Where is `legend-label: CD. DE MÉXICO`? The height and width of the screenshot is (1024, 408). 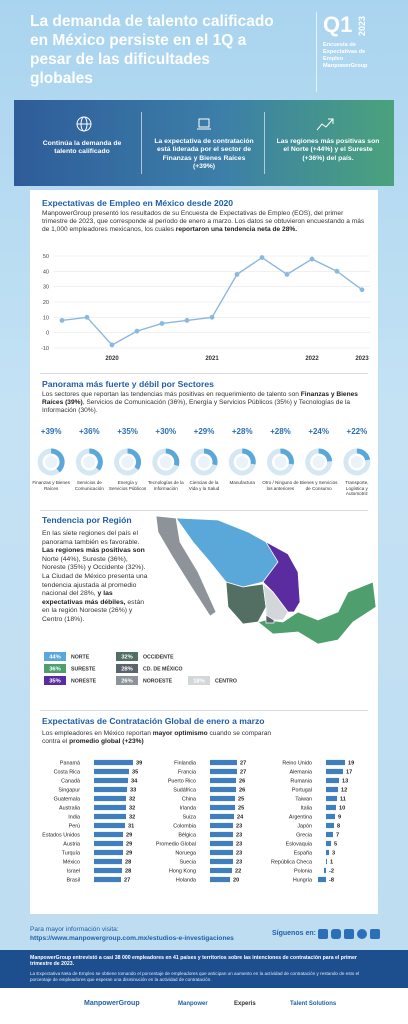 legend-label: CD. DE MÉXICO is located at coordinates (163, 669).